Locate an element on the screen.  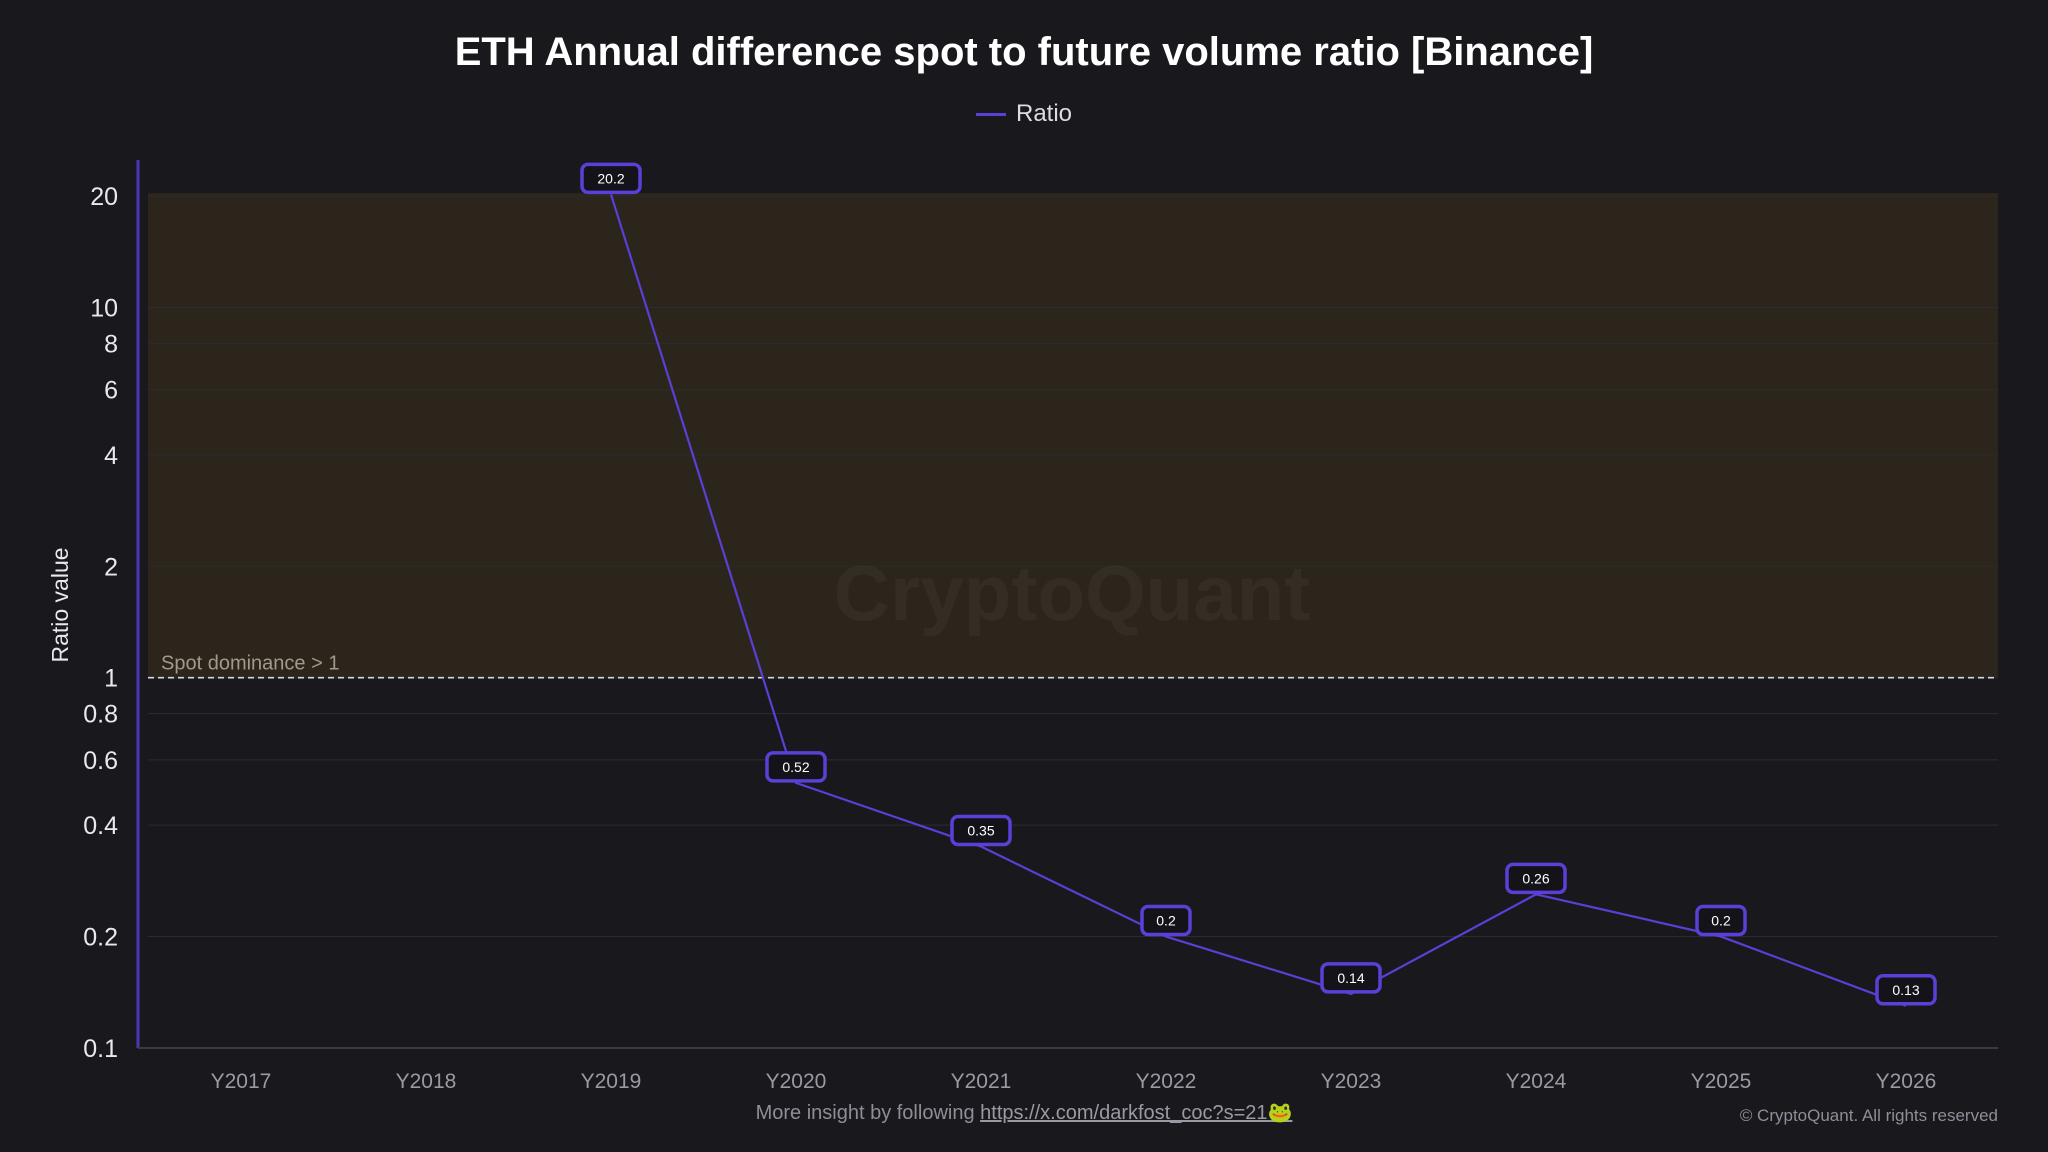
x-tick-label: Y2025 is located at coordinates (1721, 1081).